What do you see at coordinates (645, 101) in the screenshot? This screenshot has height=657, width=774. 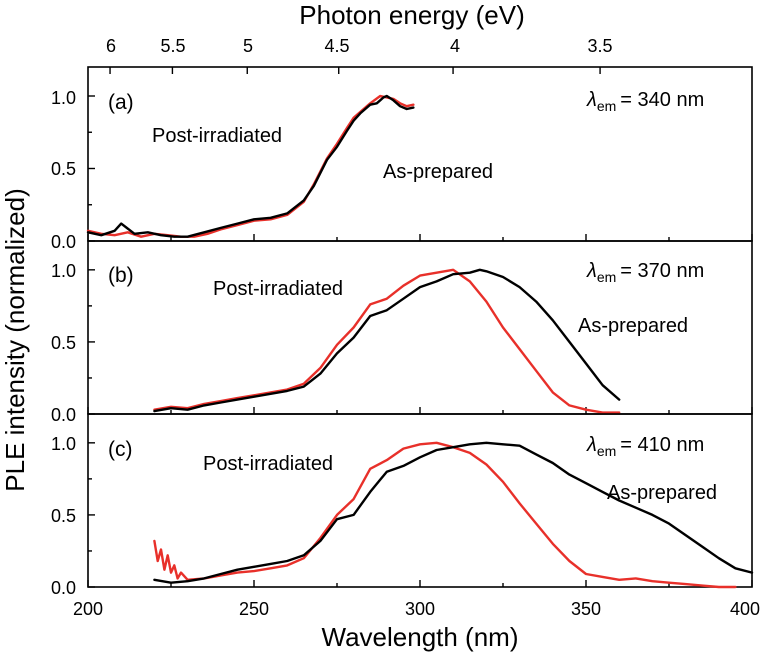 I see `emission-wavelength: λem = 340 nm` at bounding box center [645, 101].